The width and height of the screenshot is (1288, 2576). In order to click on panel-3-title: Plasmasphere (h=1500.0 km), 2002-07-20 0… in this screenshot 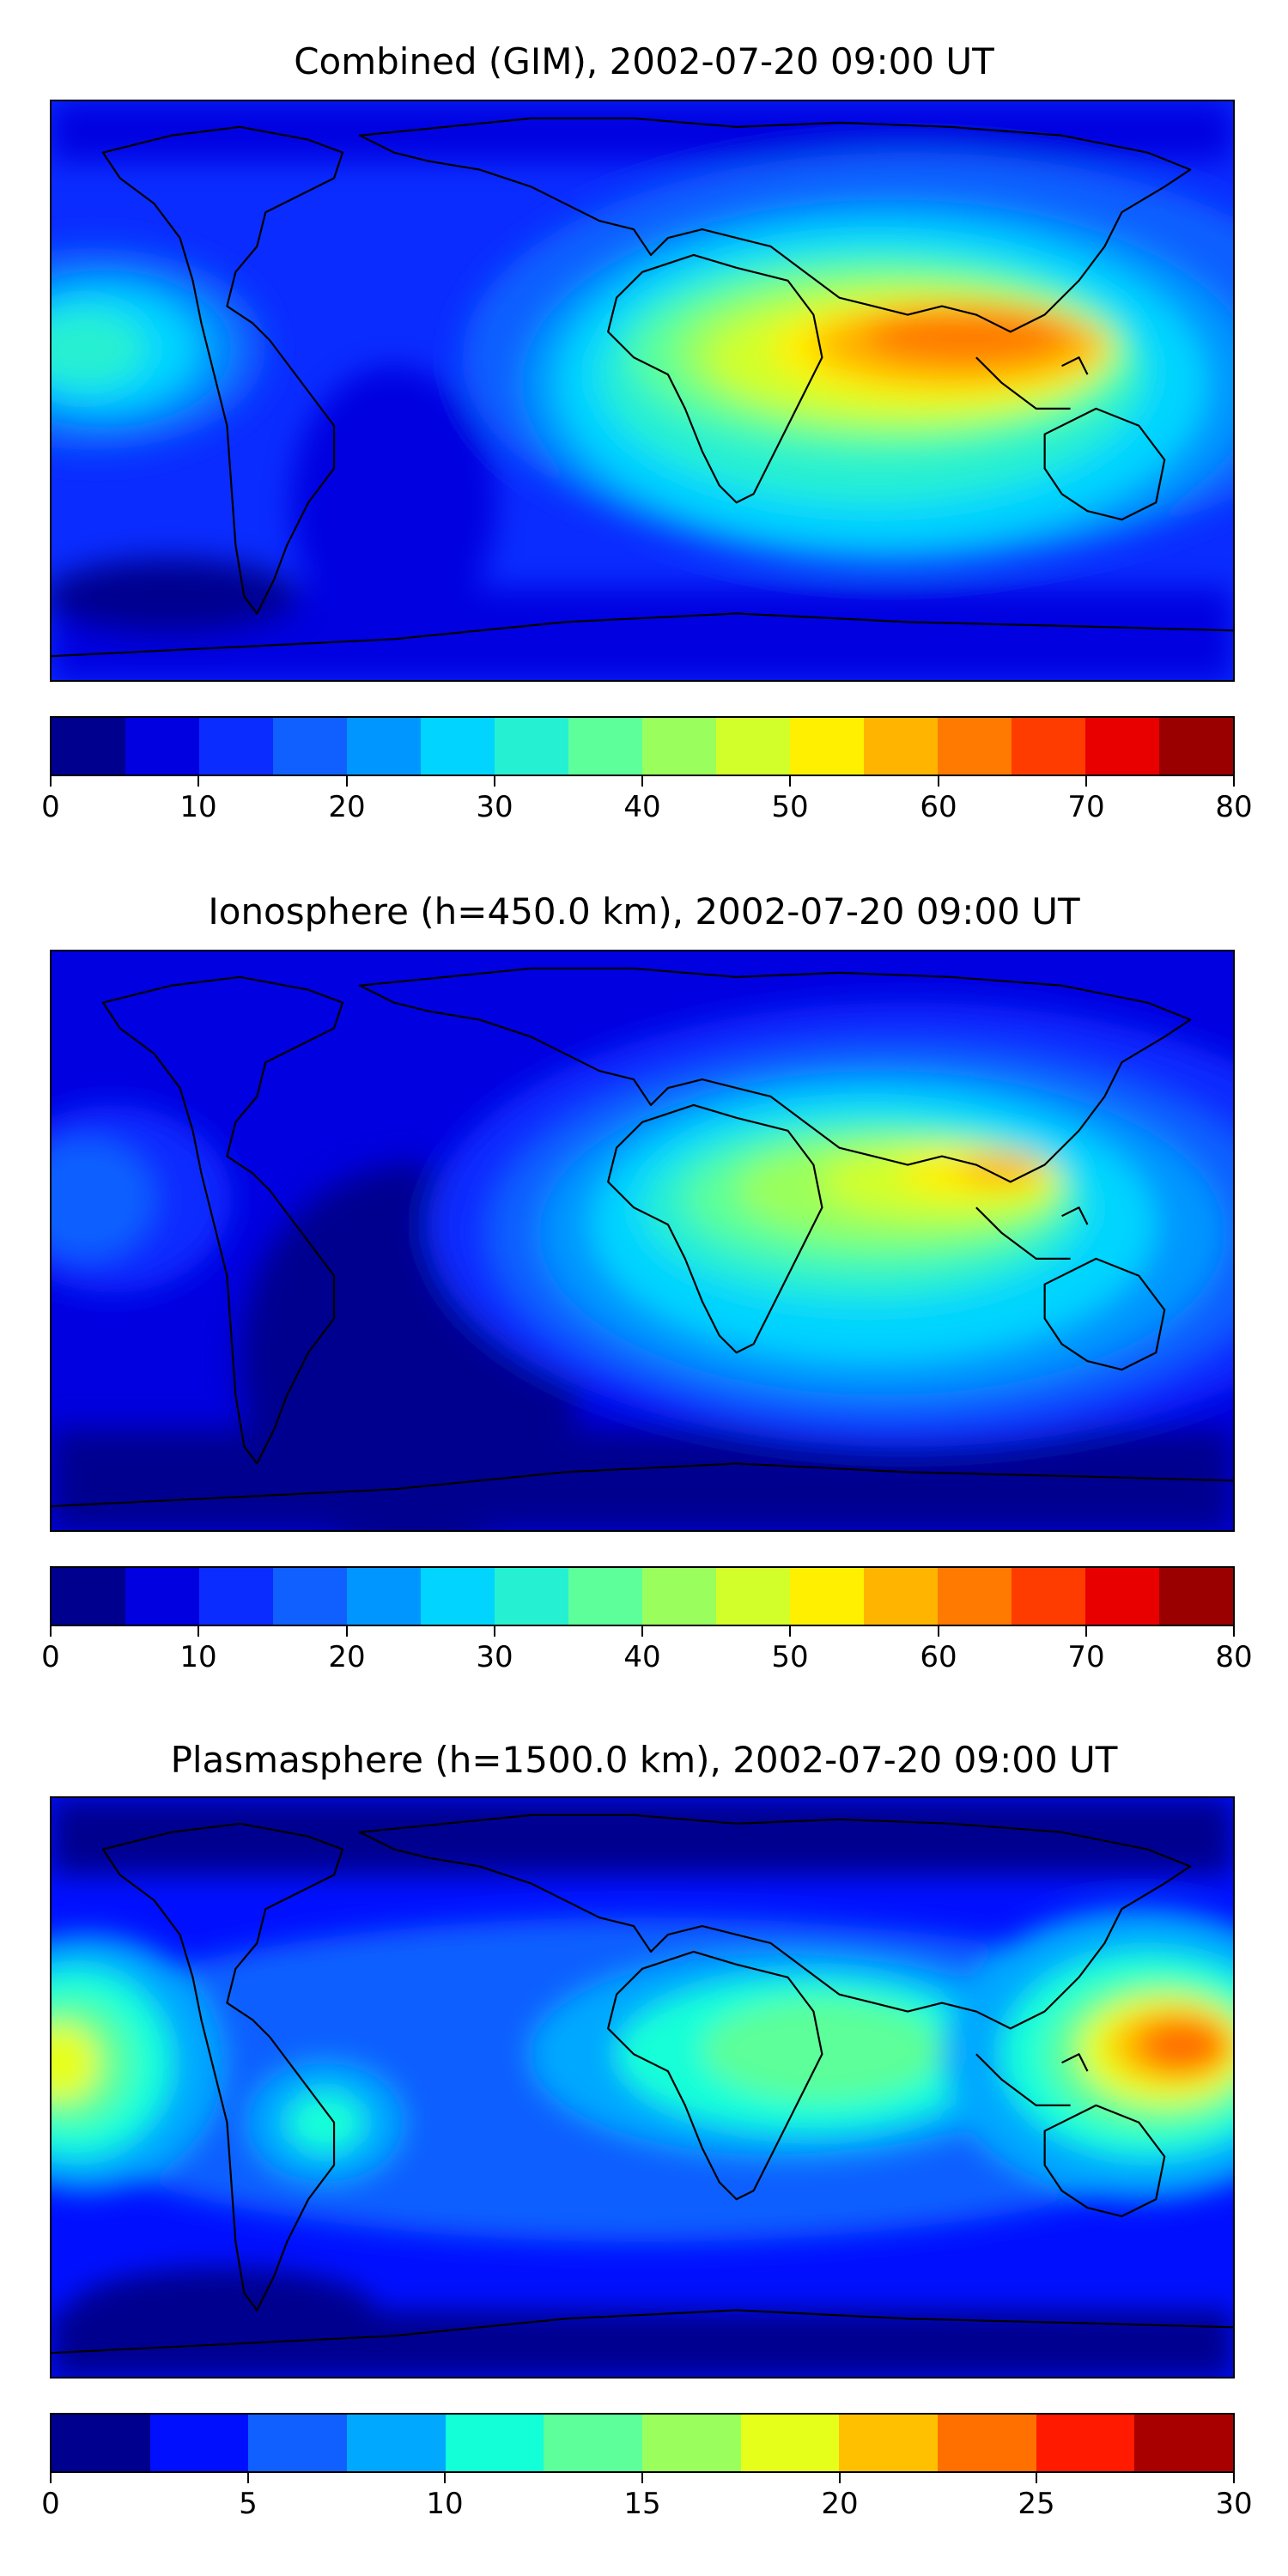, I will do `click(644, 1760)`.